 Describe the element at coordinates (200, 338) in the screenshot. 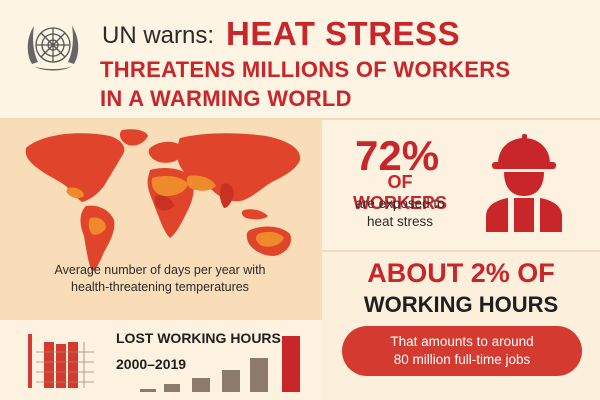

I see `lost-hours-title: LOST WORKING HOURS,` at that location.